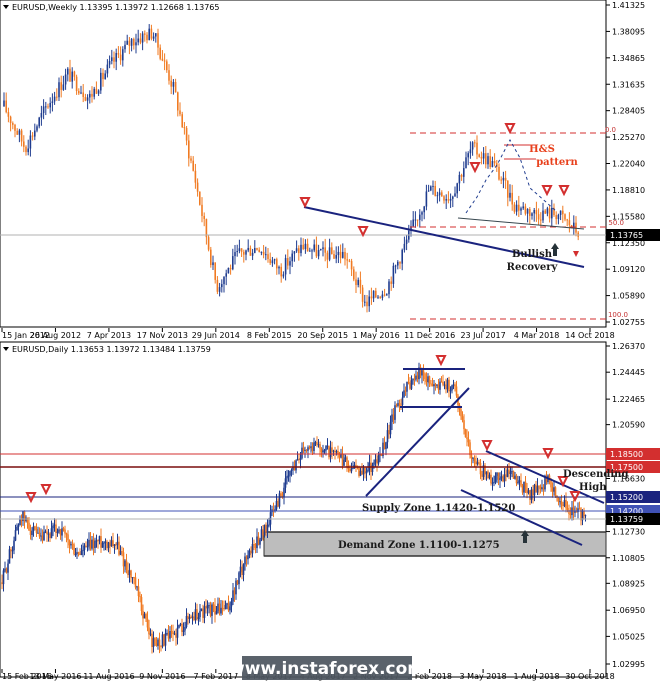  What do you see at coordinates (545, 477) in the screenshot?
I see `descending-trendline` at bounding box center [545, 477].